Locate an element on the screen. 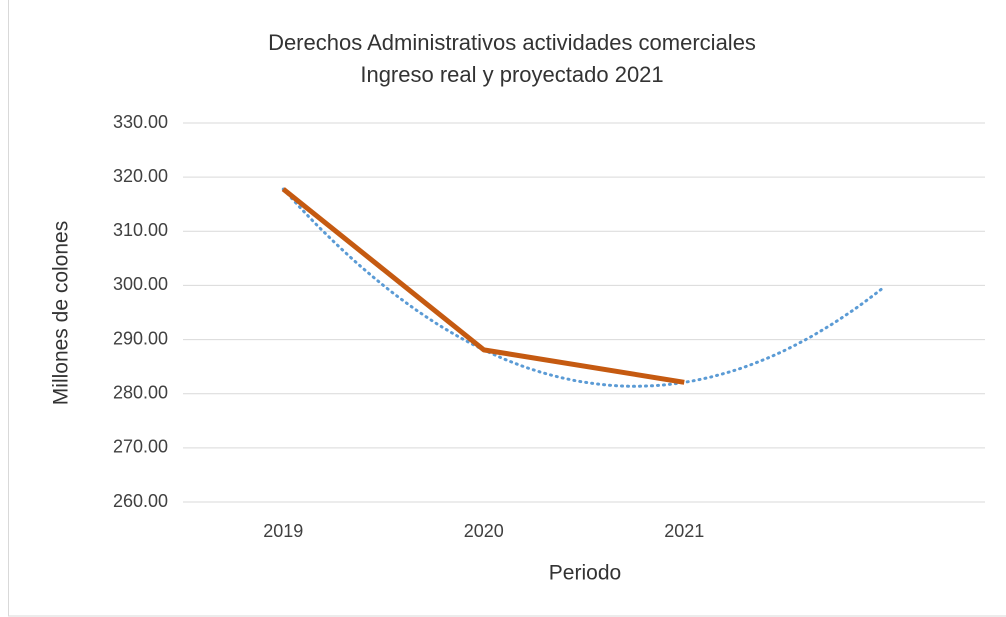 Image resolution: width=1006 pixels, height=617 pixels. x-axis-title: Periodo is located at coordinates (585, 573).